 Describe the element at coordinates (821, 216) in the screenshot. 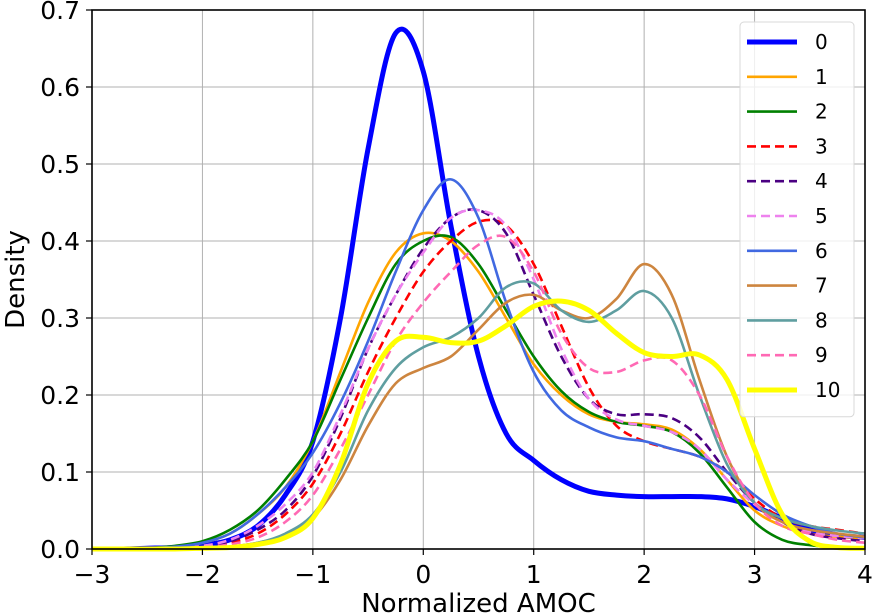

I see `legend-label: 5` at that location.